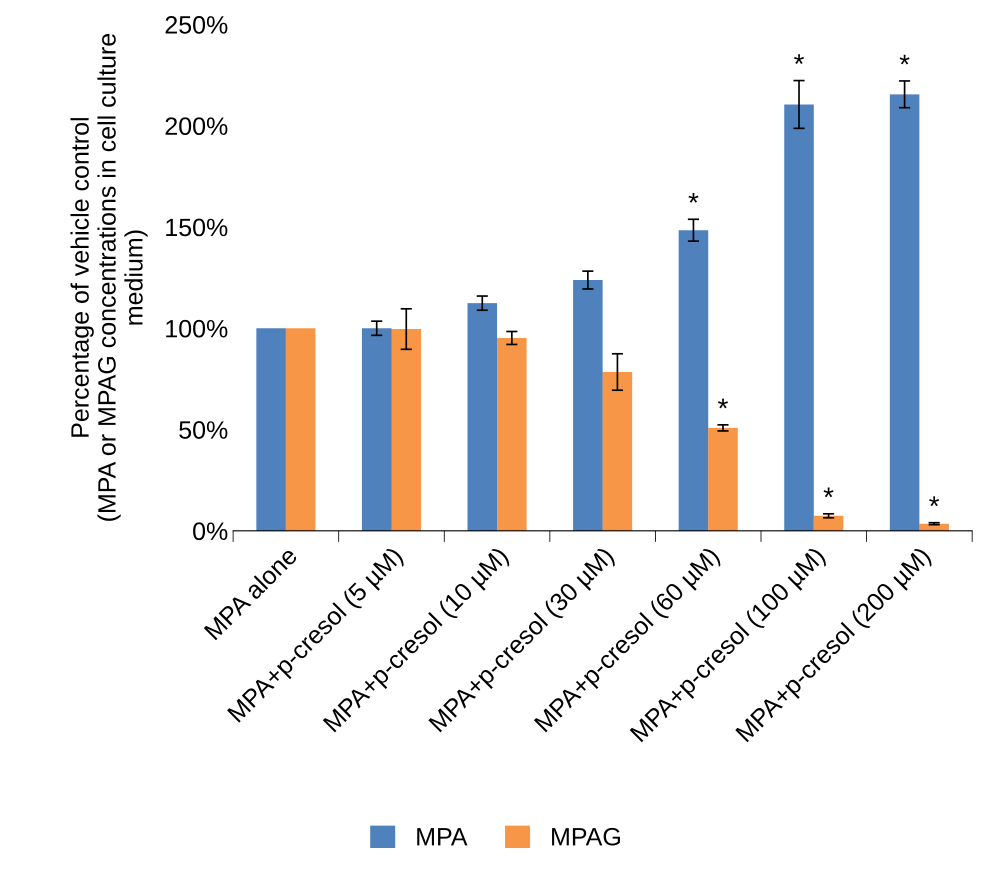 The height and width of the screenshot is (873, 992). I want to click on y-axis-title: Percentage of vehicle control (MPA or MPAG concentrations in cell culture medium), so click(109, 277).